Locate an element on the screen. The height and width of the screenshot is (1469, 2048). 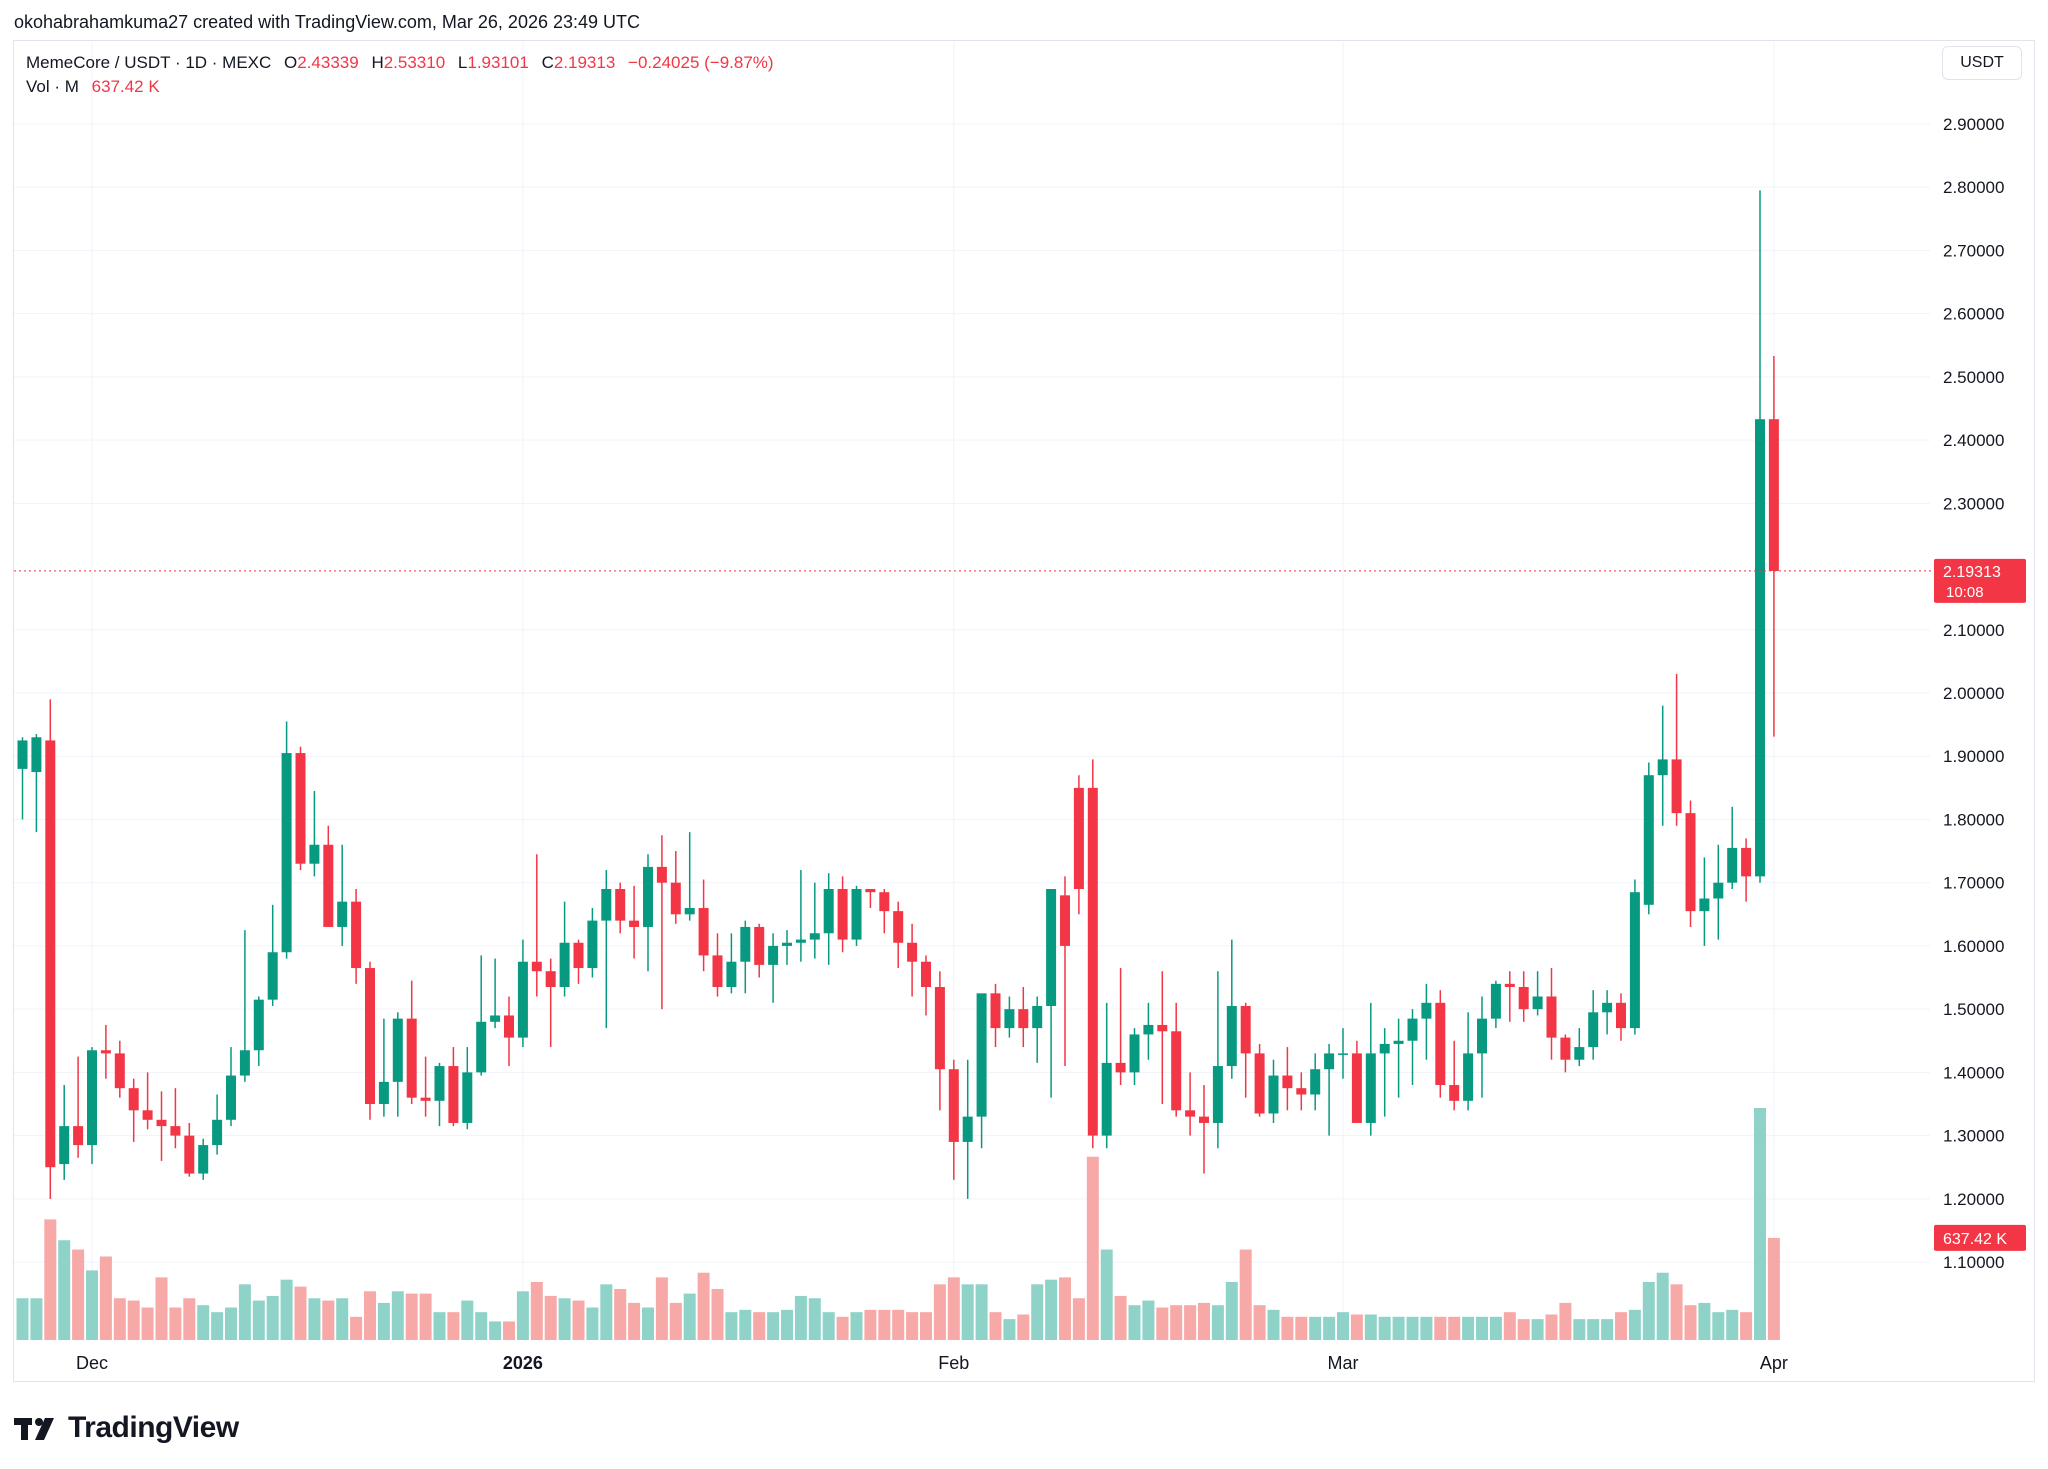
volume-value: 637.42 K is located at coordinates (125, 86).